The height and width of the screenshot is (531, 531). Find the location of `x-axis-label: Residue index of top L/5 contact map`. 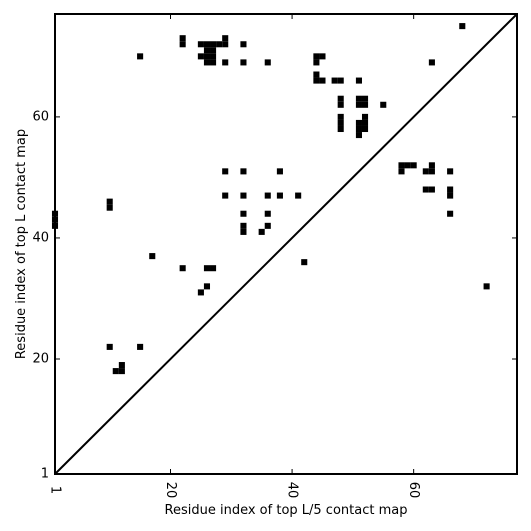

x-axis-label: Residue index of top L/5 contact map is located at coordinates (286, 510).